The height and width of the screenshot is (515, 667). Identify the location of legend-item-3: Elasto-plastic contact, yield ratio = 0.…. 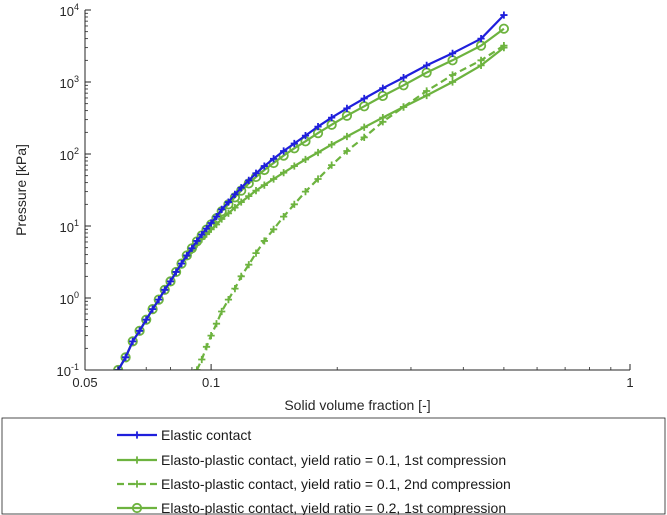
(314, 484).